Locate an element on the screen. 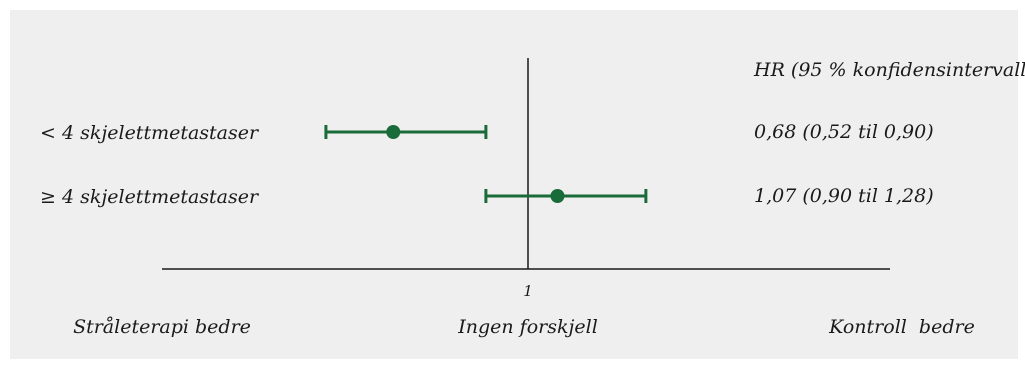 This screenshot has height=367, width=1025. no-difference-label: Ingen forskjell is located at coordinates (527, 327).